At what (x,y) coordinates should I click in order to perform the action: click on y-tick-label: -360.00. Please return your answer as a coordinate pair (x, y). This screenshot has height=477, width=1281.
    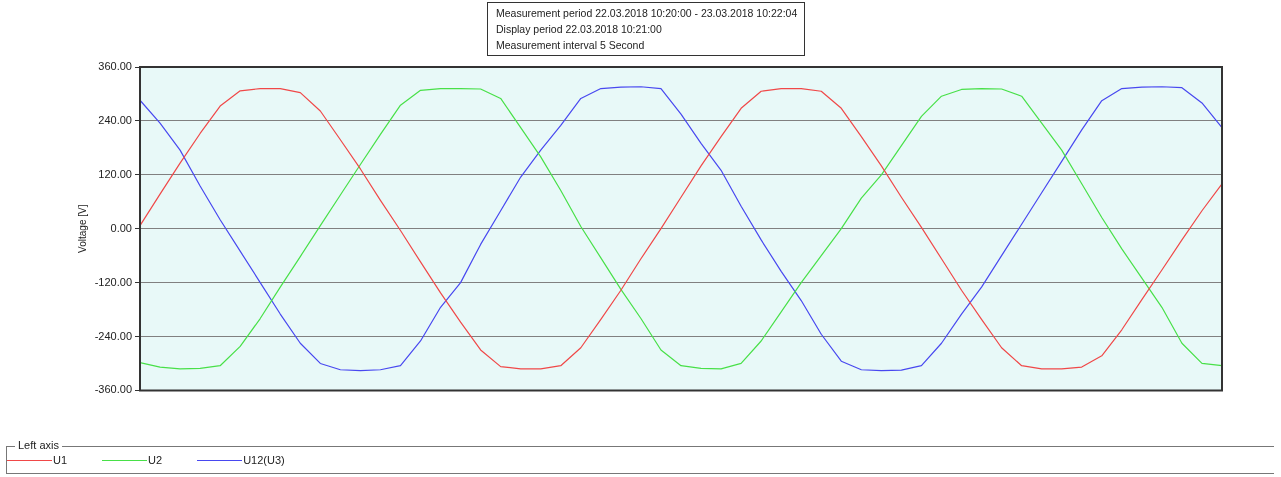
    Looking at the image, I should click on (113, 389).